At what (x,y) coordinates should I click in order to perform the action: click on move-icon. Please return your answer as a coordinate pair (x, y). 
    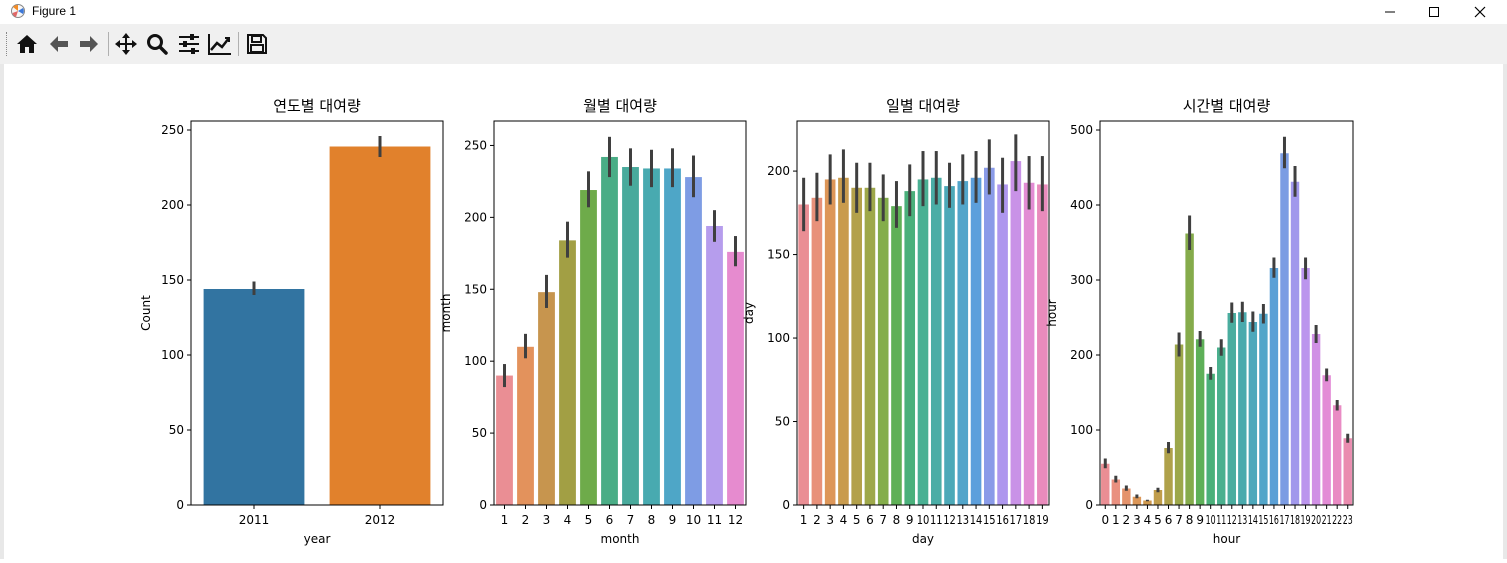
    Looking at the image, I should click on (126, 44).